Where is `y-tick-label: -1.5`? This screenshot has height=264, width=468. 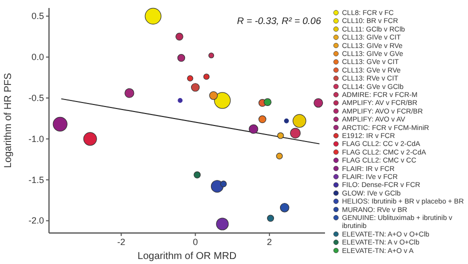
y-tick-label: -1.5 is located at coordinates (36, 179).